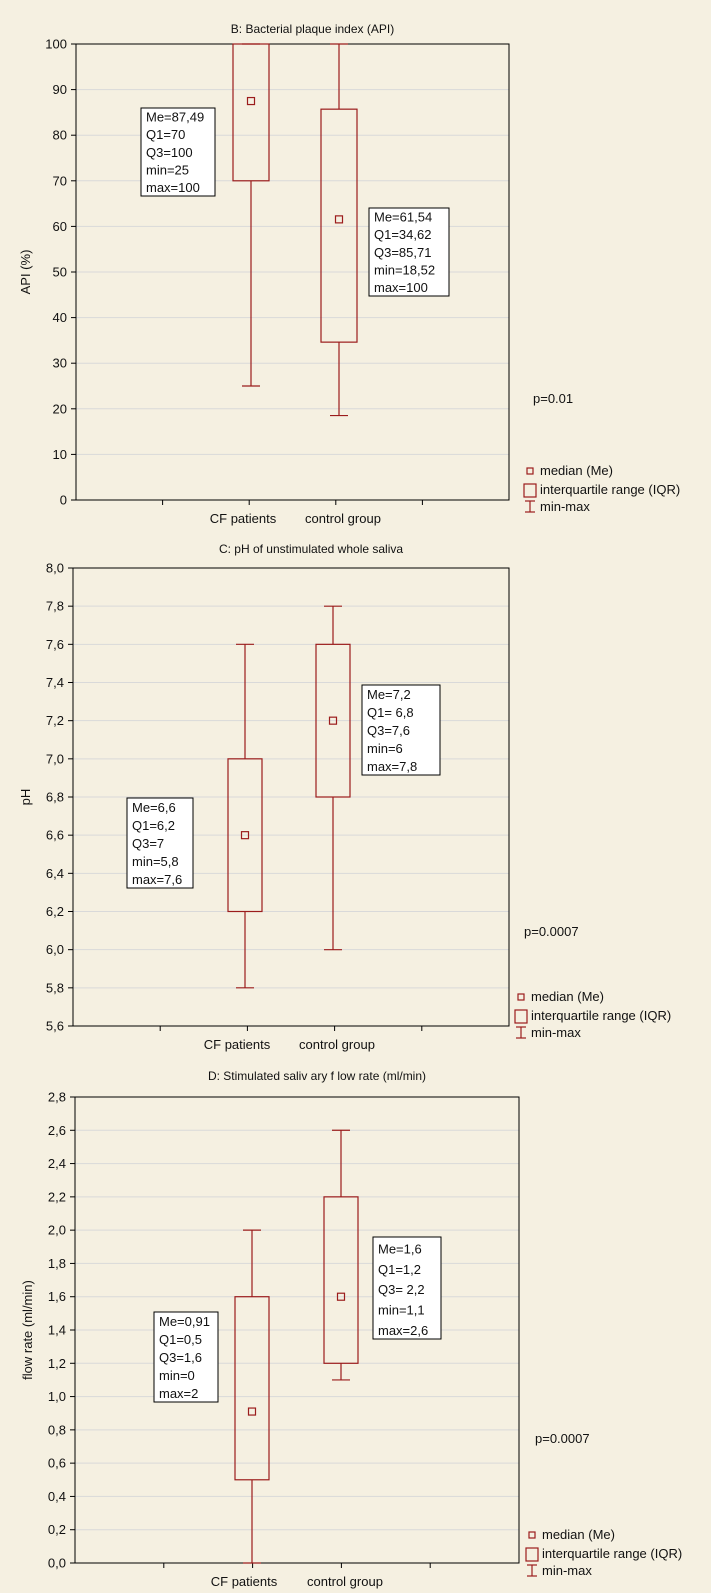  I want to click on stats-annotation-line: min=1,1, so click(401, 1310).